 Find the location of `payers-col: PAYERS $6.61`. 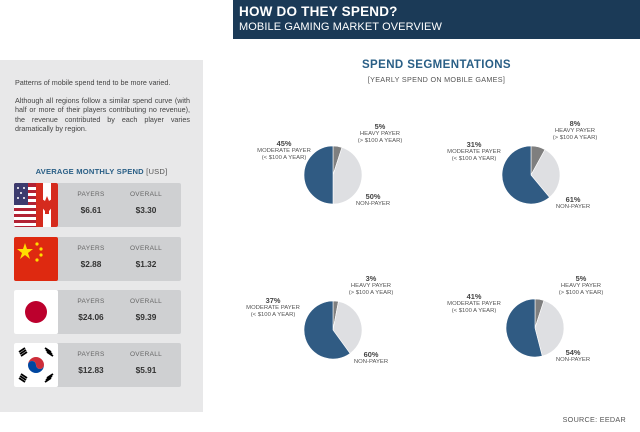

payers-col: PAYERS $6.61 is located at coordinates (91, 203).